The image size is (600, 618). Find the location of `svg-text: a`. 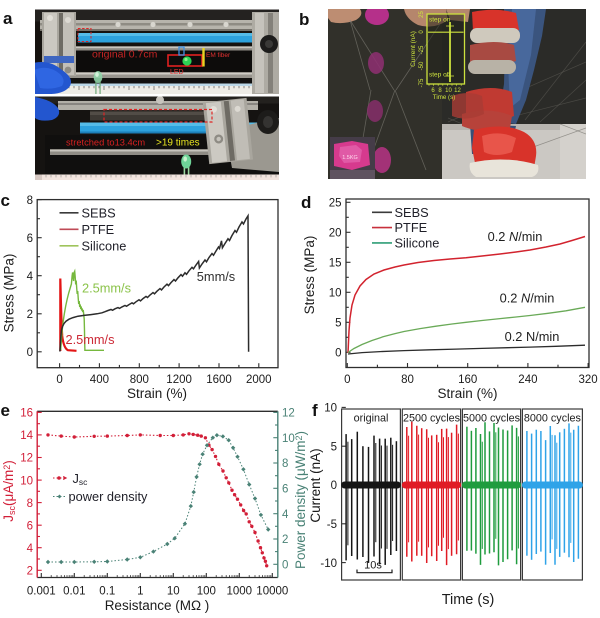

svg-text: a is located at coordinates (8, 18).